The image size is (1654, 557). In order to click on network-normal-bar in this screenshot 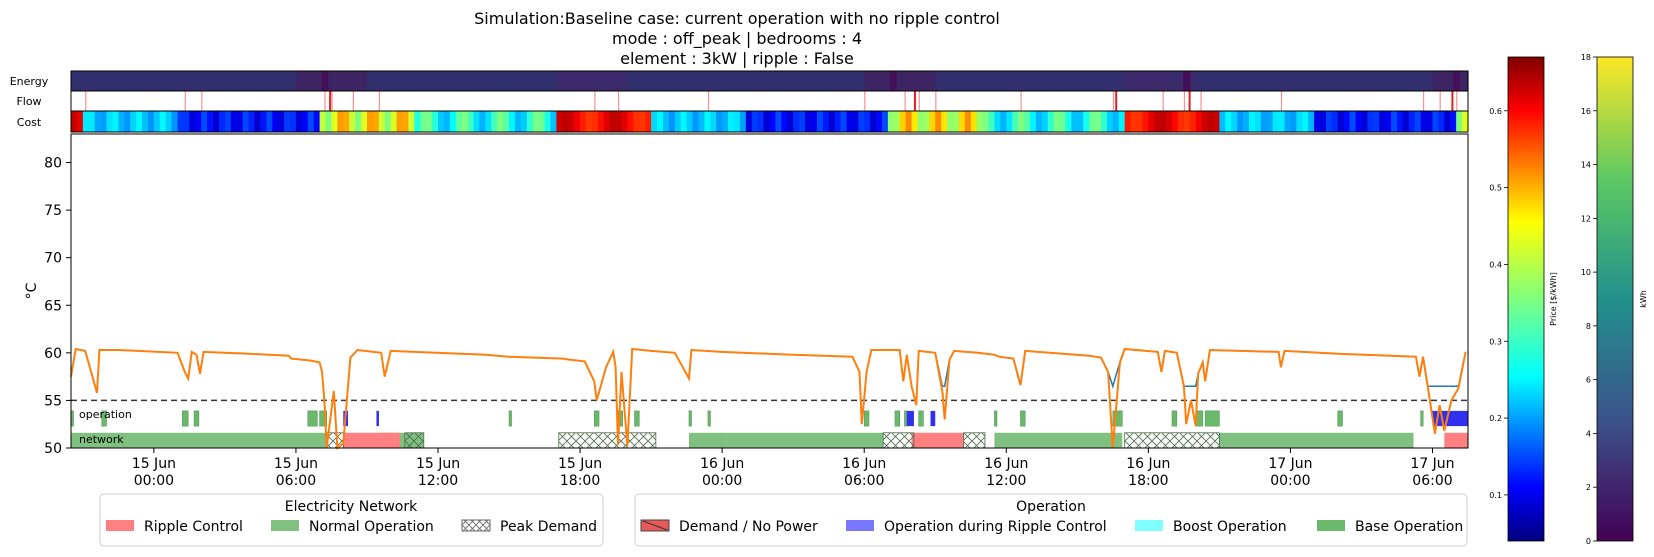, I will do `click(805, 440)`.